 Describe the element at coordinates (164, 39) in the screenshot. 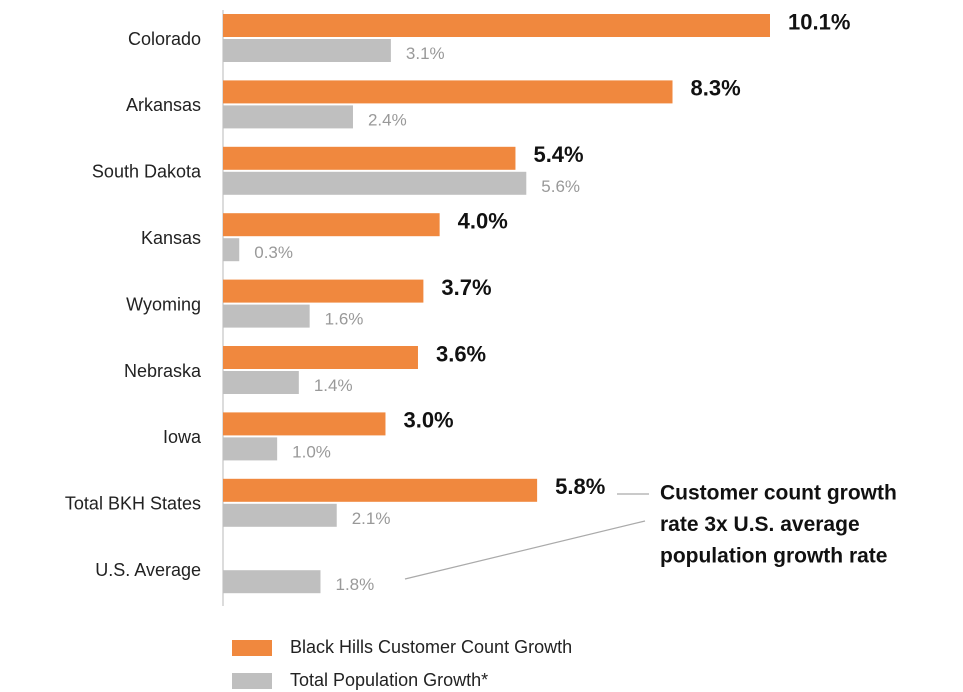

I see `category-label: Colorado` at that location.